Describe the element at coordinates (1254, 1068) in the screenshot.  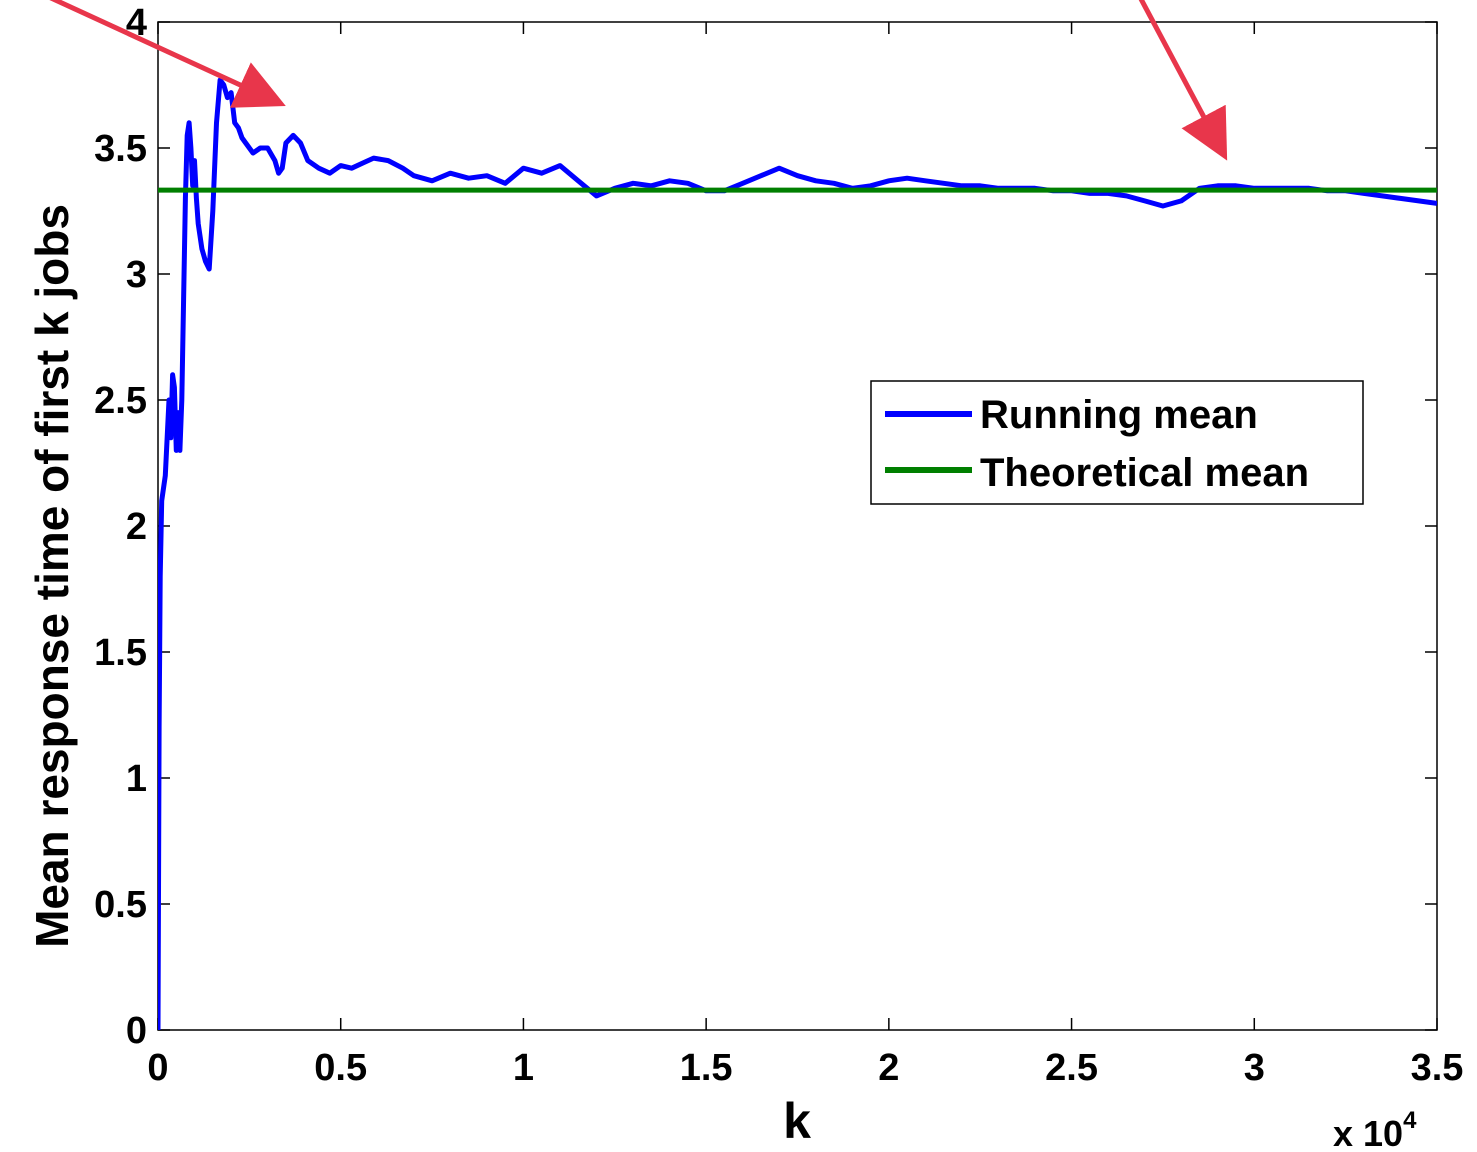
I see `x-tick-label: 3` at that location.